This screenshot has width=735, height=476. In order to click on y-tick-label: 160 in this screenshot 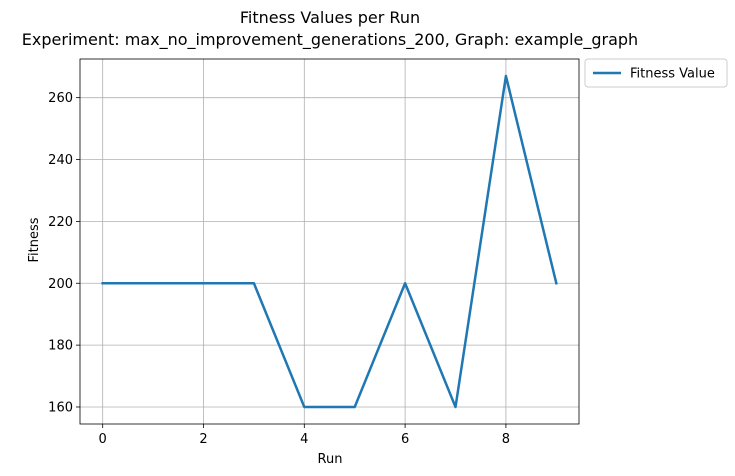, I will do `click(60, 407)`.